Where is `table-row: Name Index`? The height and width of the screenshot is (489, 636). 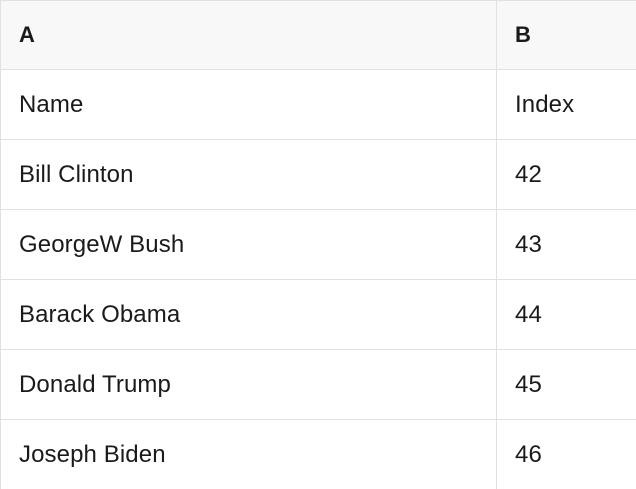
table-row: Name Index is located at coordinates (318, 105).